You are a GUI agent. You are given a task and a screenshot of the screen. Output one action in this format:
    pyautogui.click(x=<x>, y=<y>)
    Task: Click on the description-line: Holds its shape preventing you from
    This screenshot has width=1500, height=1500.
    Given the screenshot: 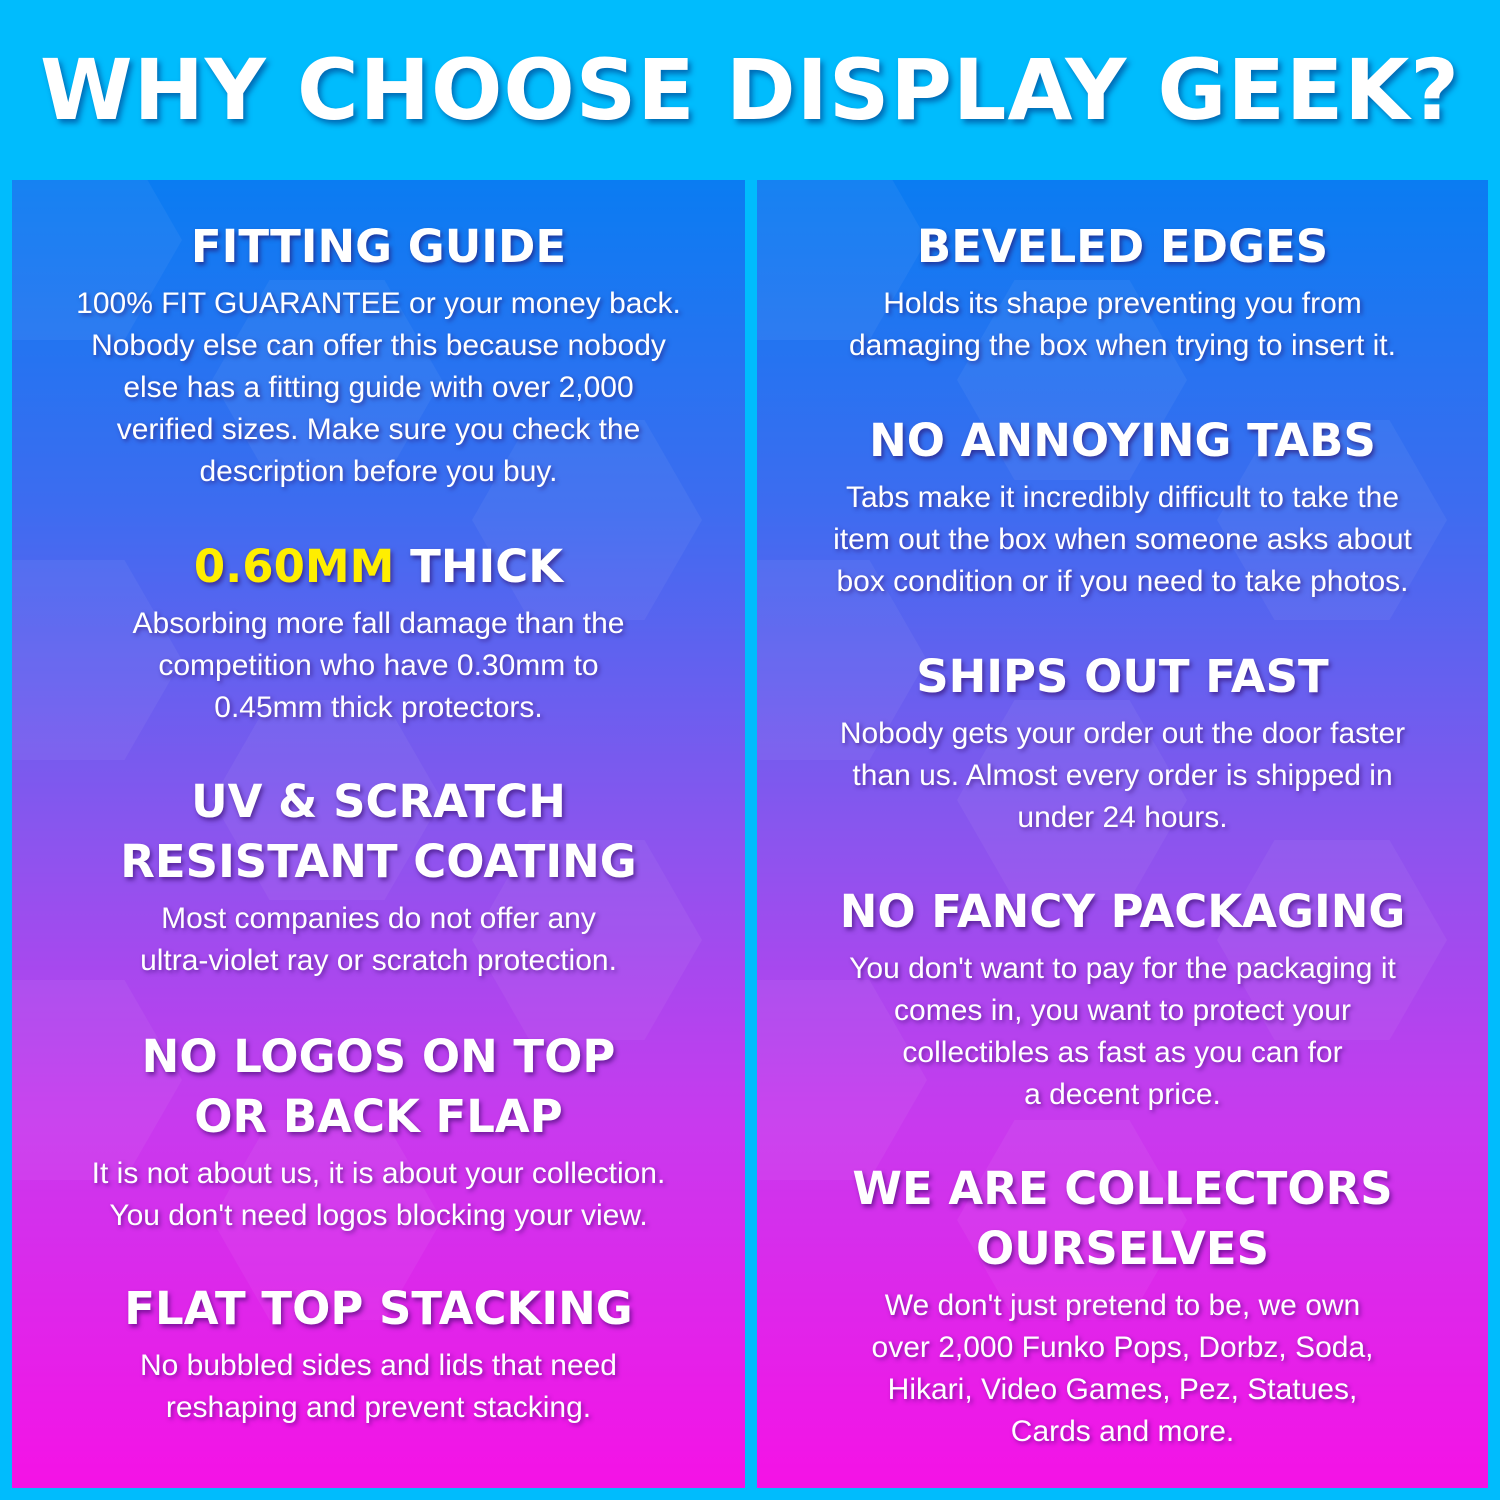 What is the action you would take?
    pyautogui.click(x=1122, y=303)
    